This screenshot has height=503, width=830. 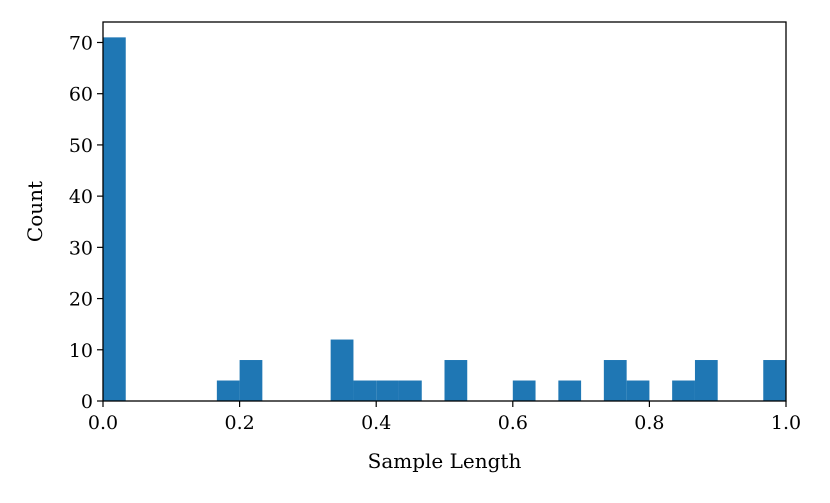 What do you see at coordinates (513, 423) in the screenshot?
I see `x-tick-label: 0.6` at bounding box center [513, 423].